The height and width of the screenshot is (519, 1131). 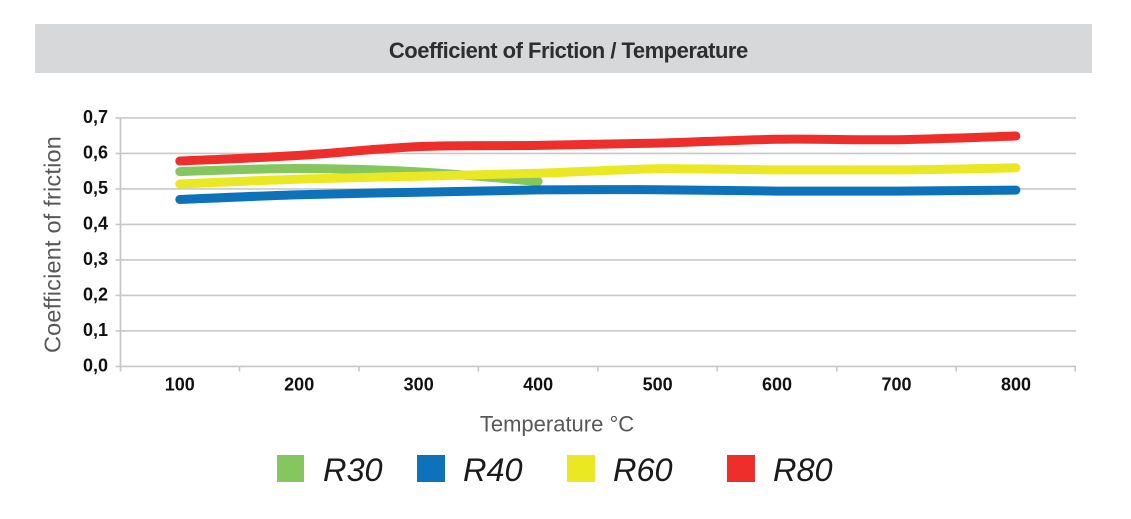 I want to click on svg-text: 0,0, so click(x=95, y=366).